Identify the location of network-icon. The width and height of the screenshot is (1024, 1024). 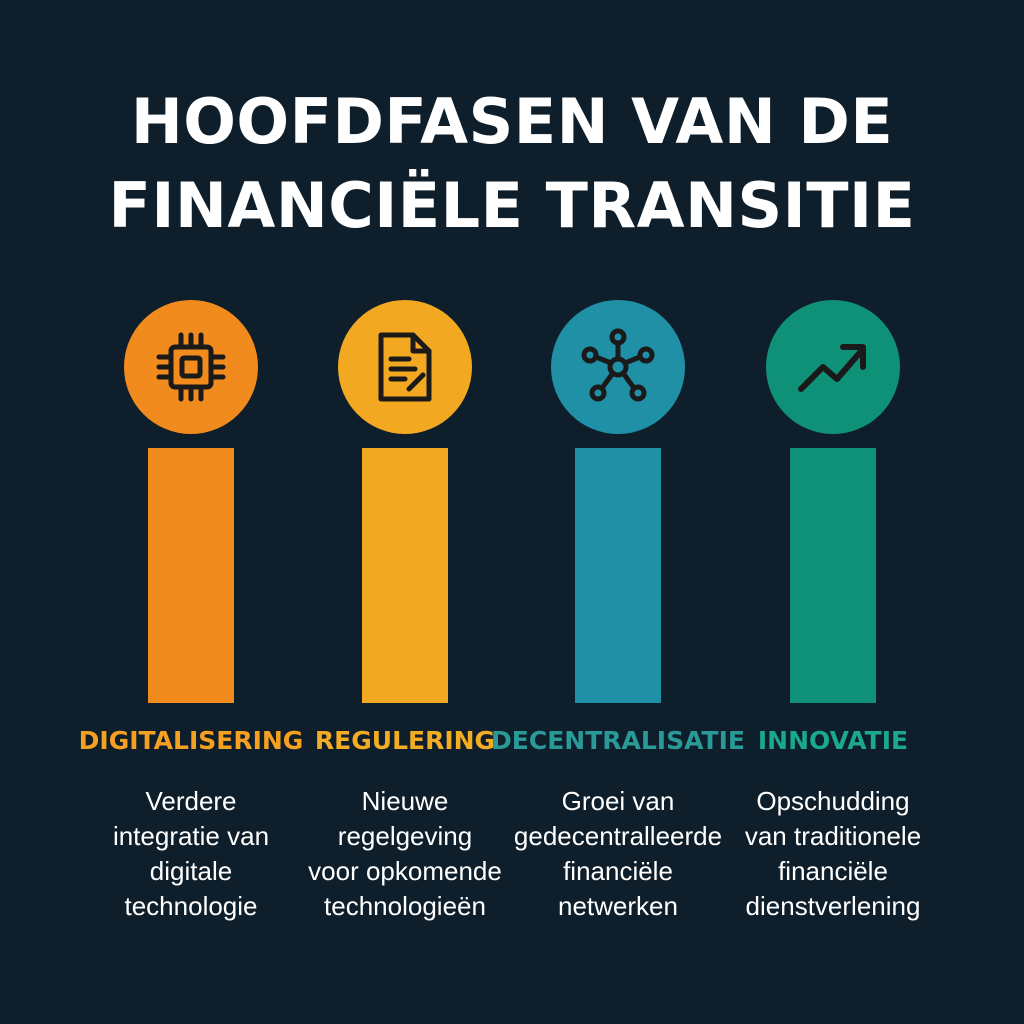
(618, 365).